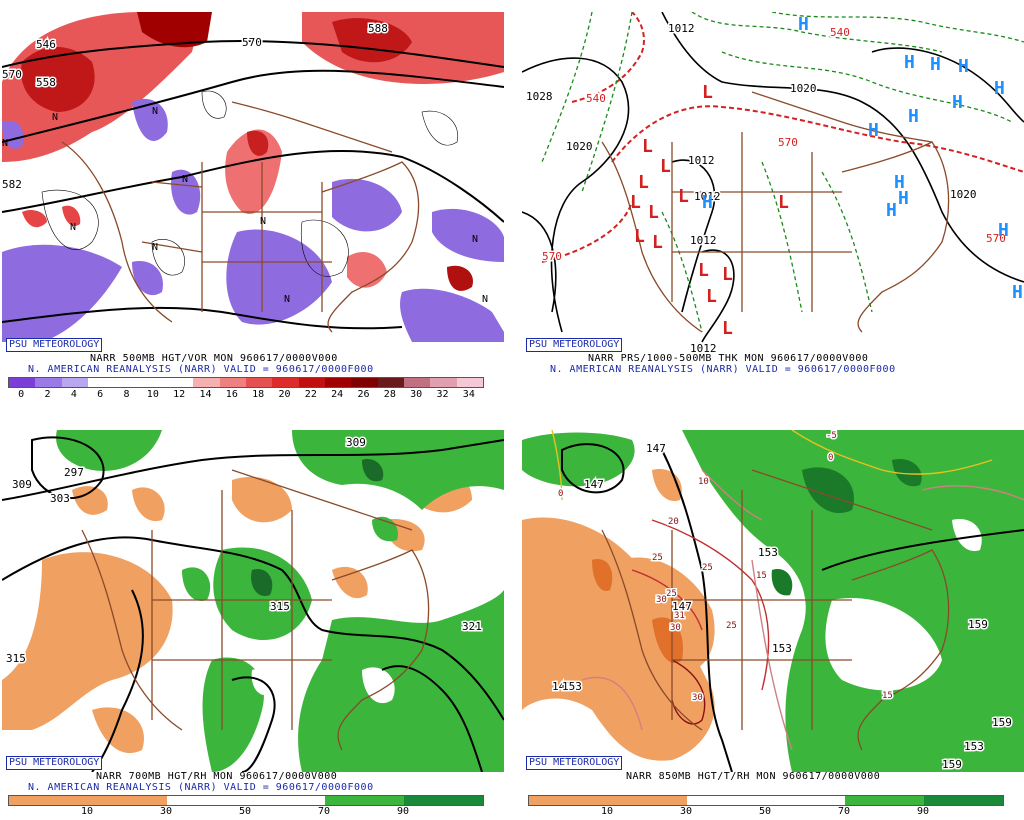 Image resolution: width=1024 pixels, height=820 pixels. Describe the element at coordinates (442, 394) in the screenshot. I see `colorbar-tick-label: 32` at that location.